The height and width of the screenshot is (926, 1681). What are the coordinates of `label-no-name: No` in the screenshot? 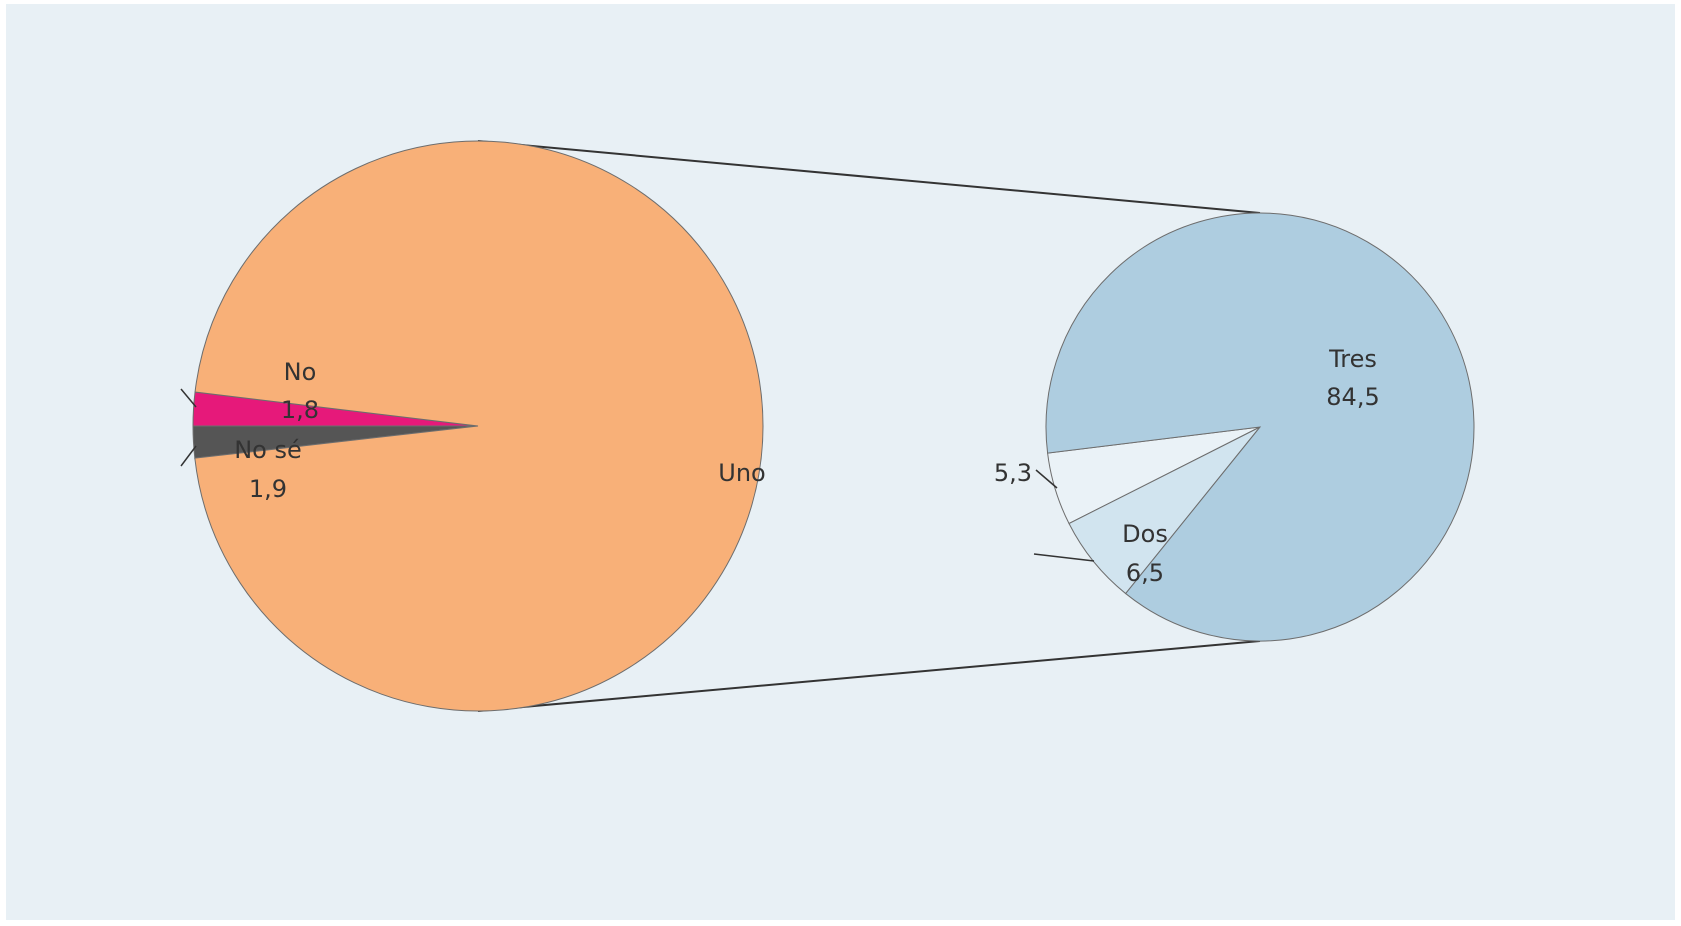 It's located at (300, 372).